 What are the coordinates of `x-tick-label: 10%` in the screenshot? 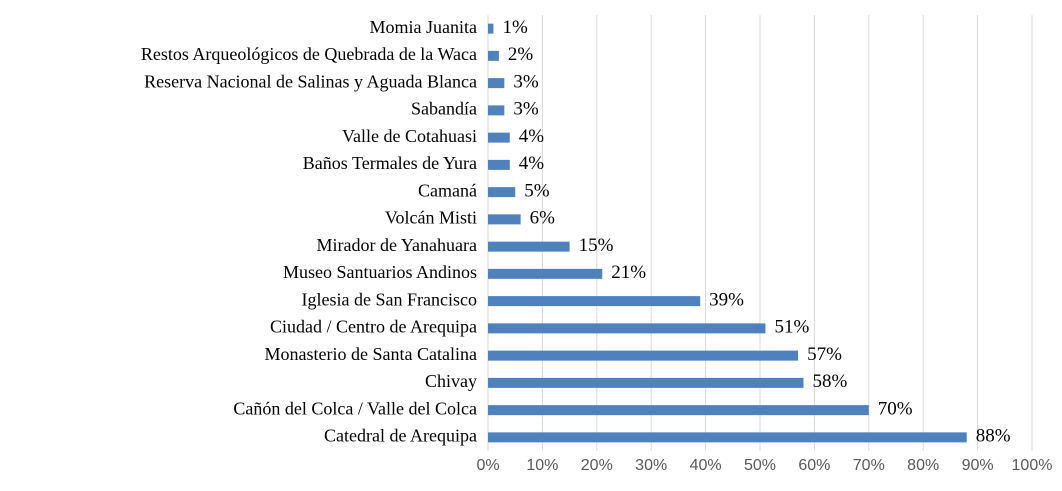 It's located at (542, 465).